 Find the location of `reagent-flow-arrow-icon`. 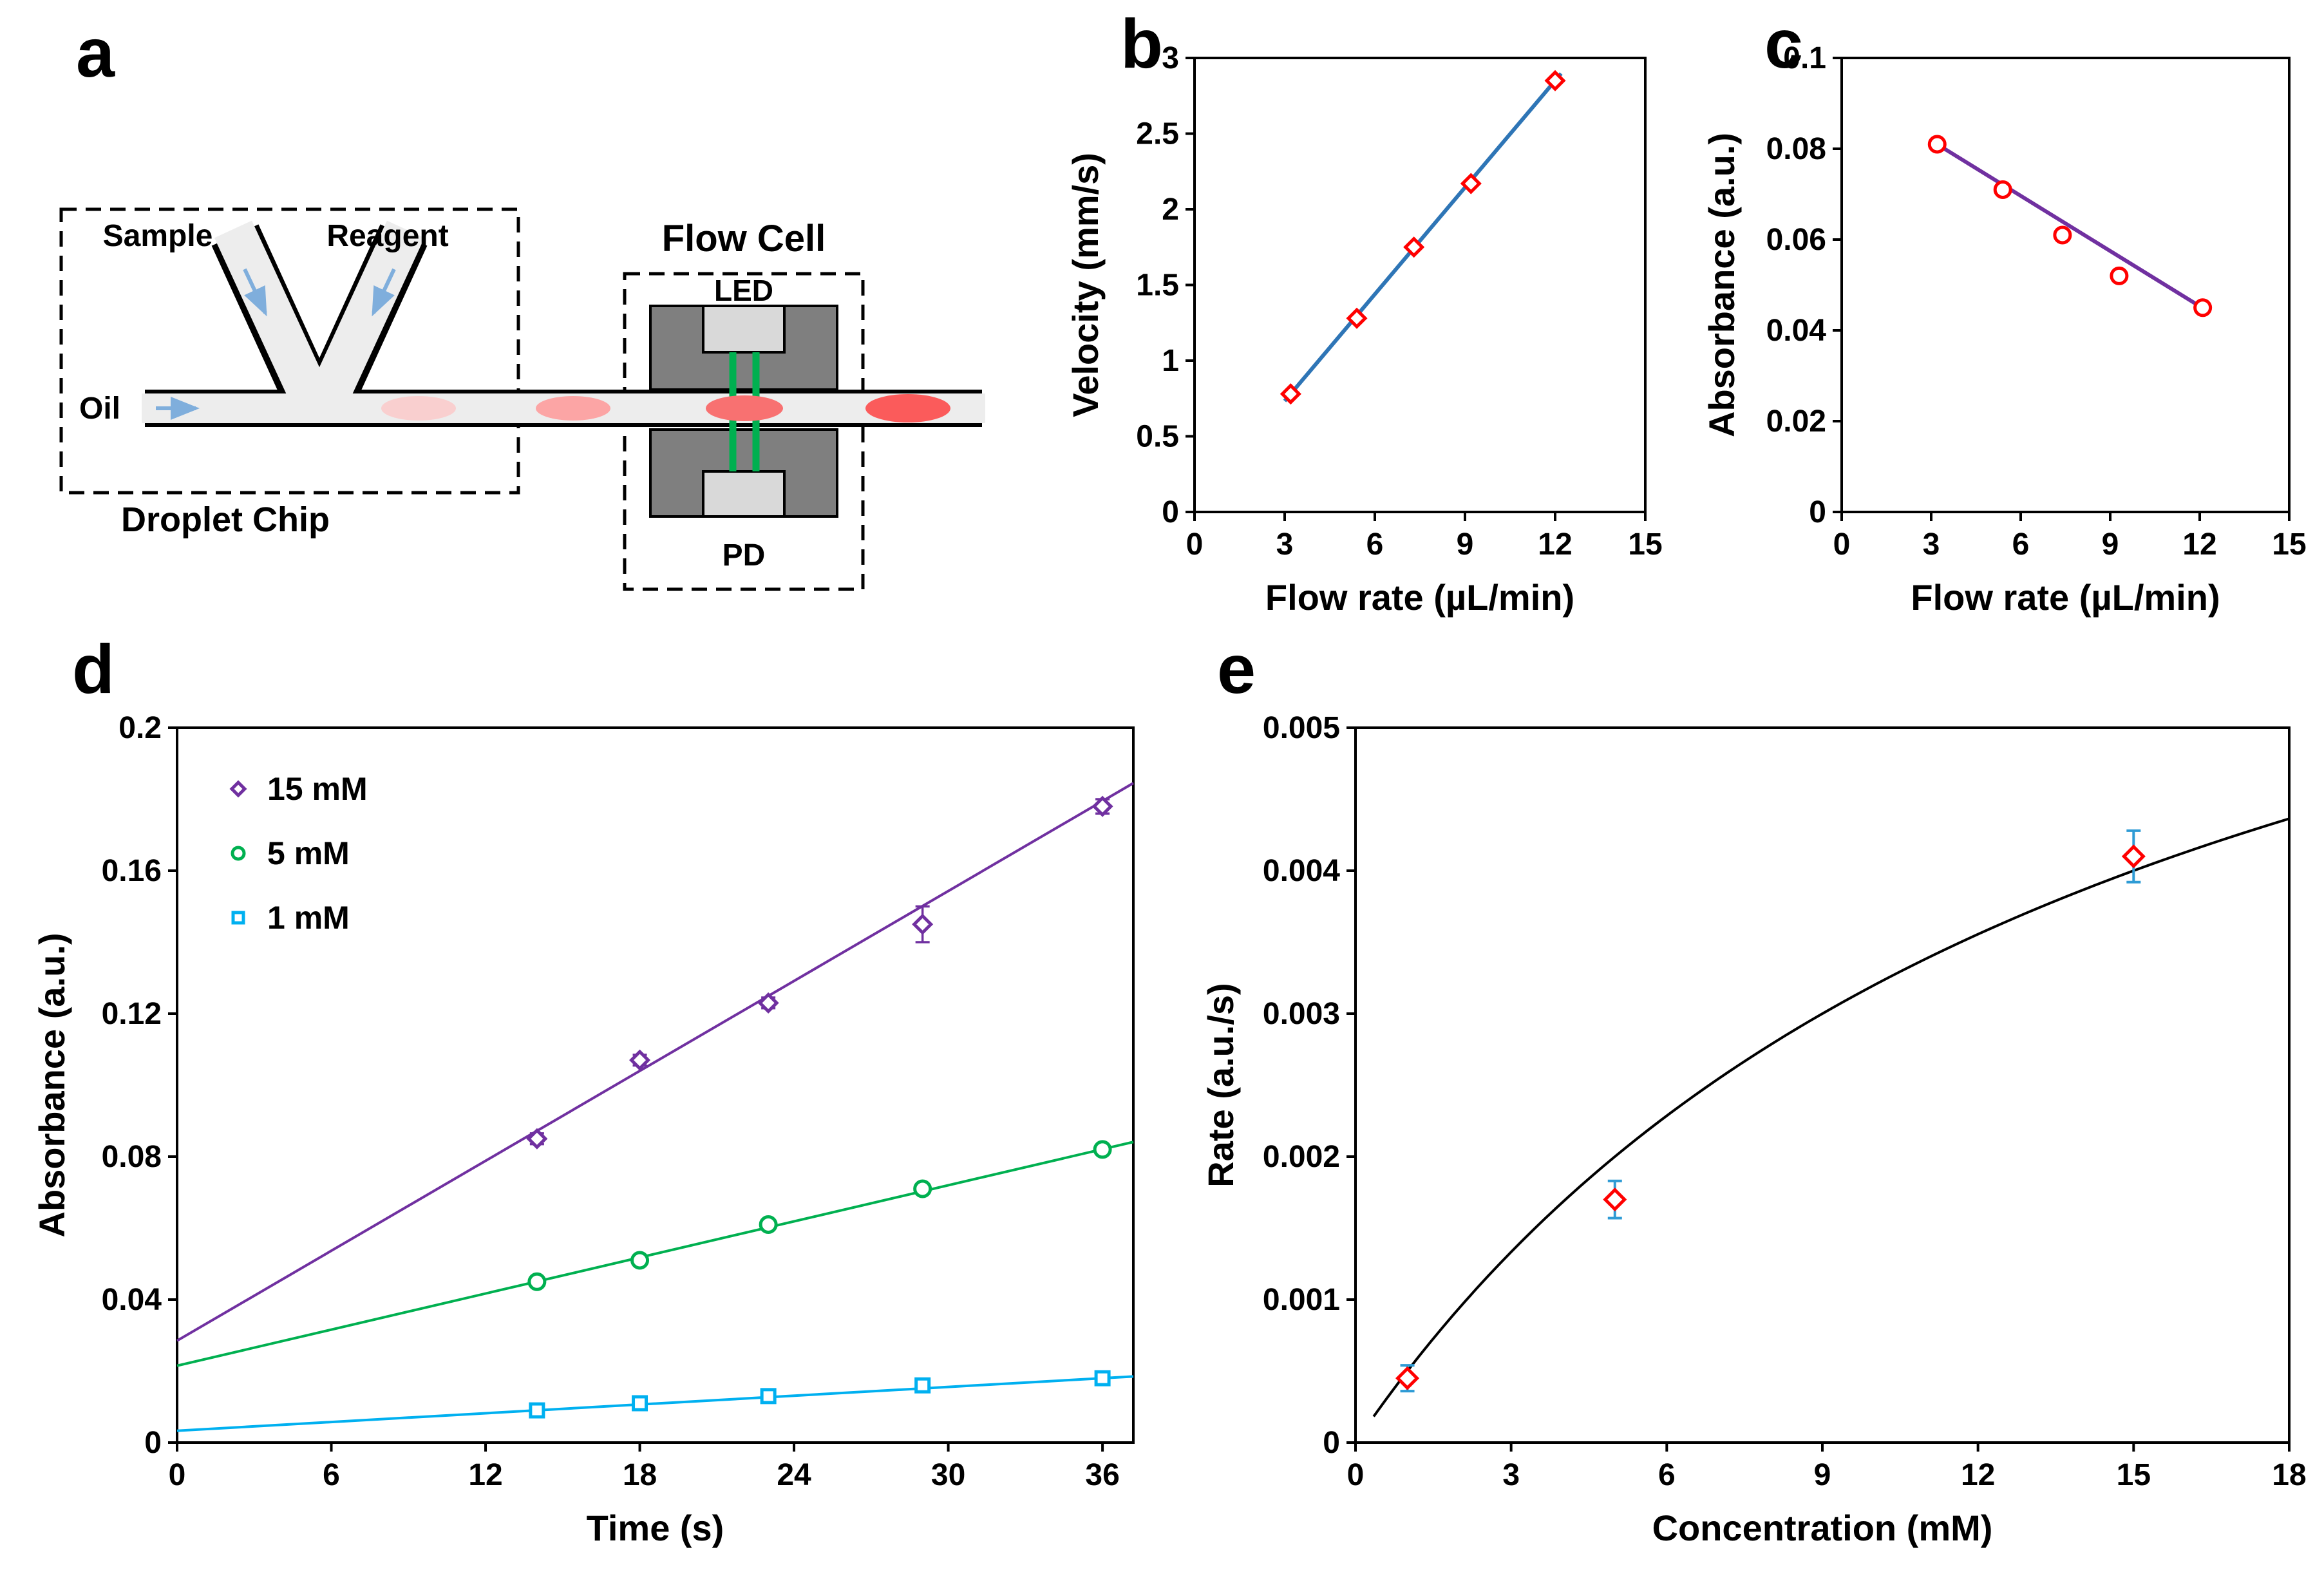

reagent-flow-arrow-icon is located at coordinates (384, 293).